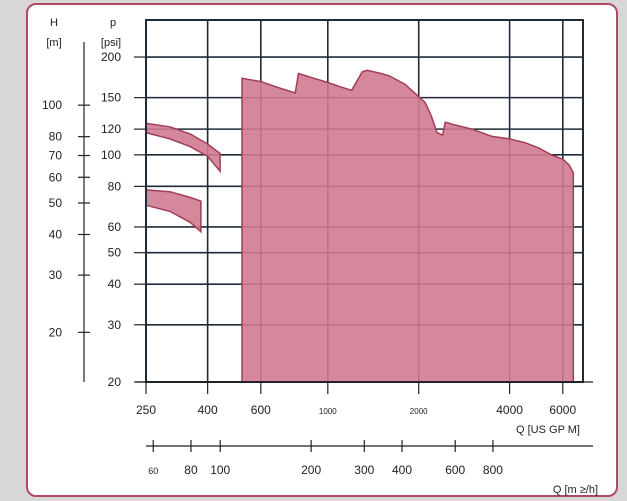  What do you see at coordinates (191, 470) in the screenshot?
I see `q-m3h-axis-tick-label: 80` at bounding box center [191, 470].